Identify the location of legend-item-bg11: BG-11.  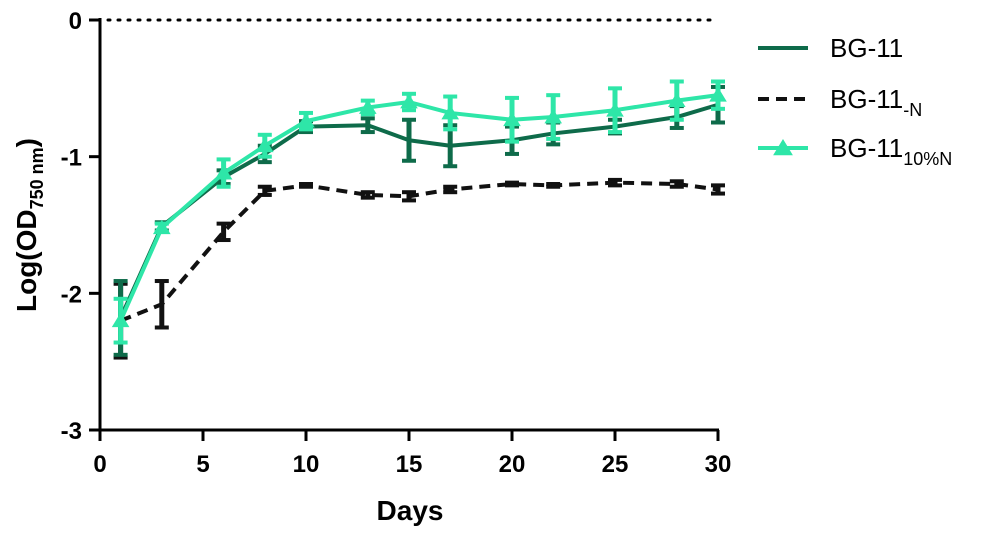
(830, 48).